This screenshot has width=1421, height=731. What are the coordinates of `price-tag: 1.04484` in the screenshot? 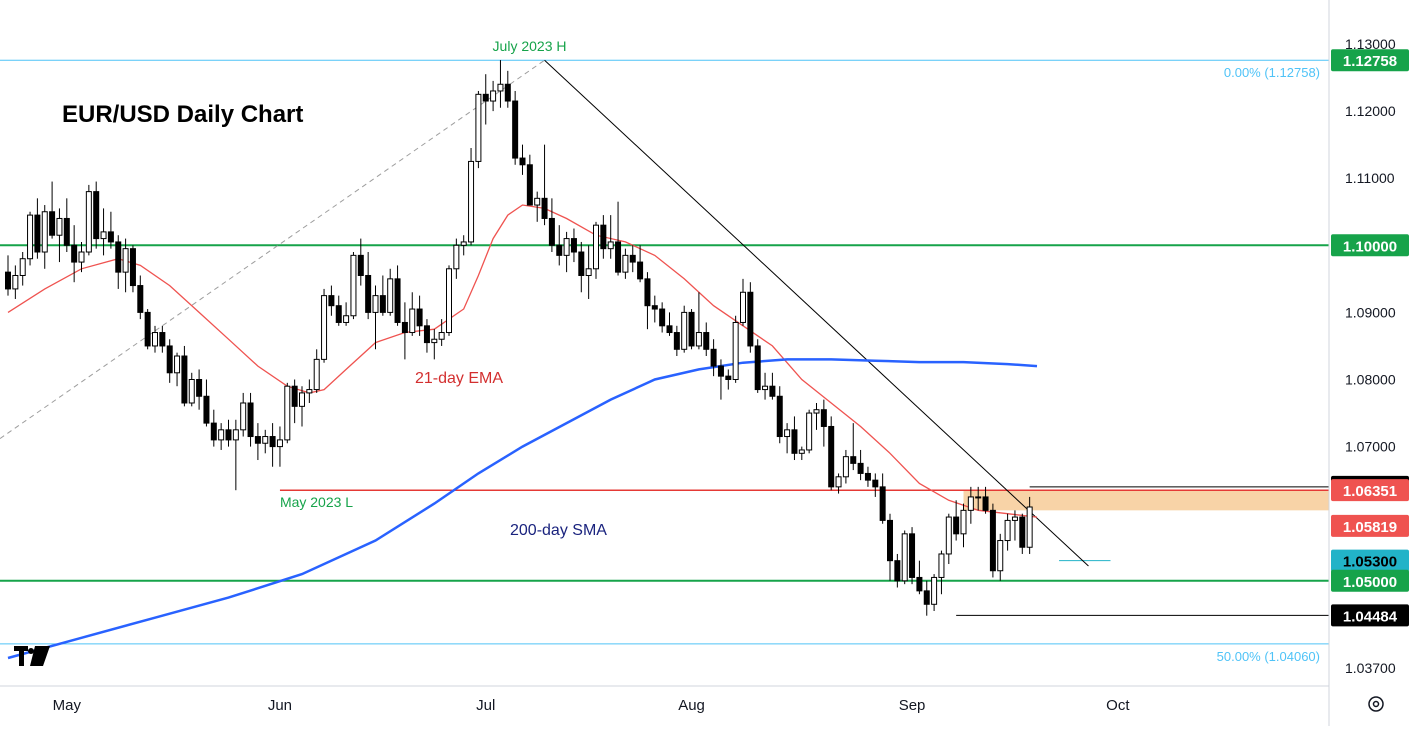 It's located at (1370, 615).